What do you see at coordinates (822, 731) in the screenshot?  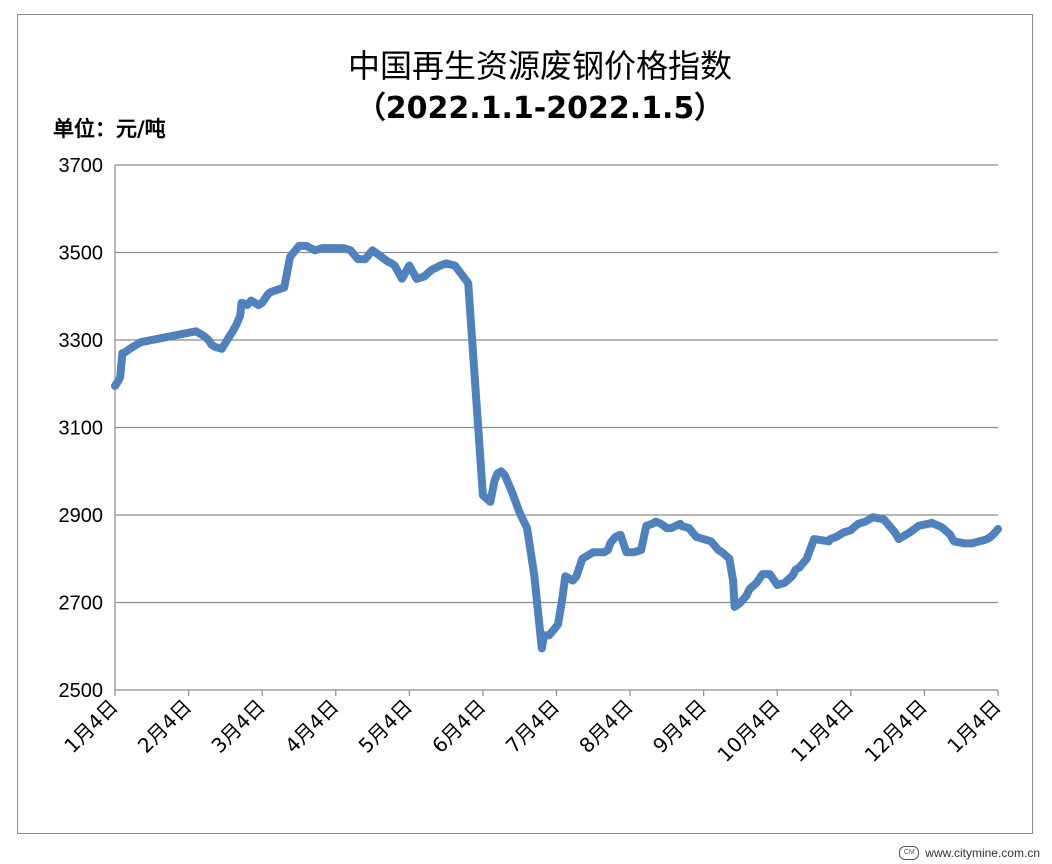 I see `x-tick-label: 11月4日` at bounding box center [822, 731].